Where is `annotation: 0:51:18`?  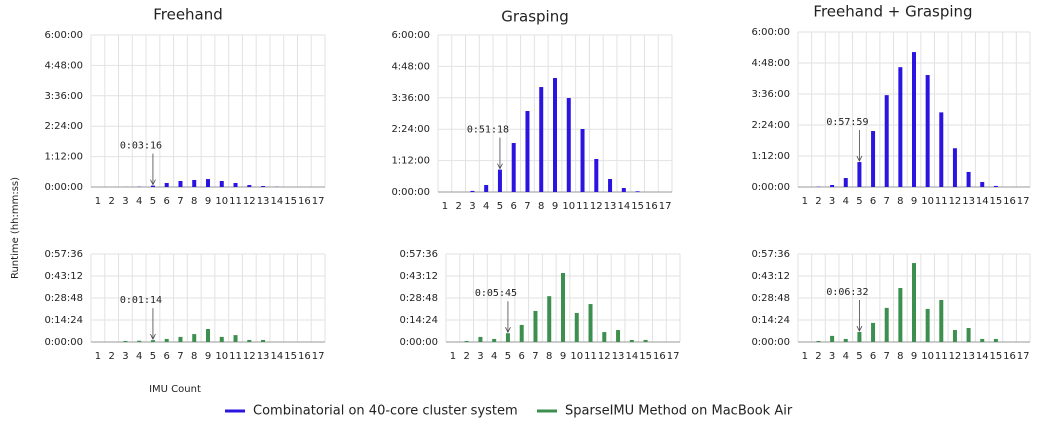 annotation: 0:51:18 is located at coordinates (488, 130).